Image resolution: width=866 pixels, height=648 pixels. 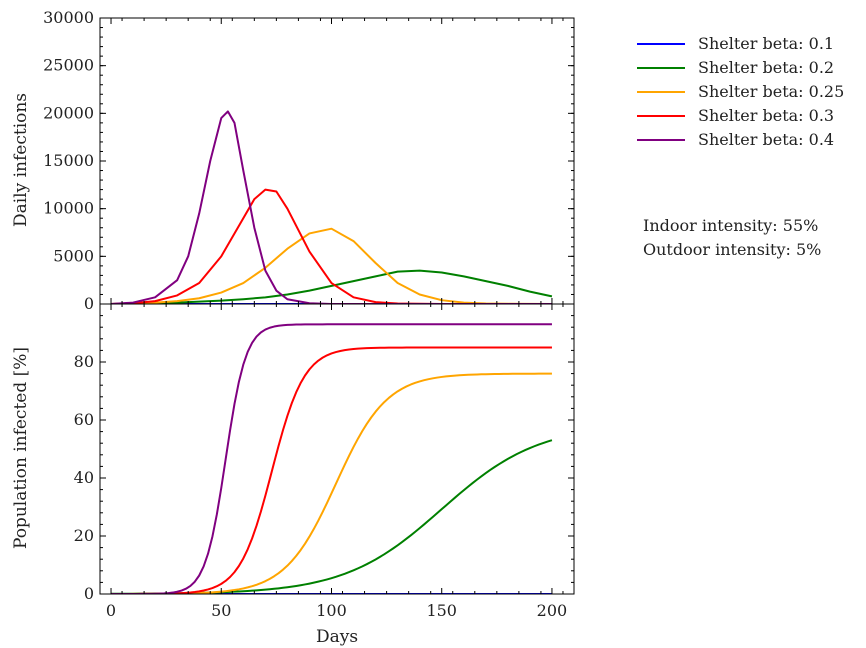 I want to click on legend-label-3: Shelter beta: 0.25, so click(x=771, y=91).